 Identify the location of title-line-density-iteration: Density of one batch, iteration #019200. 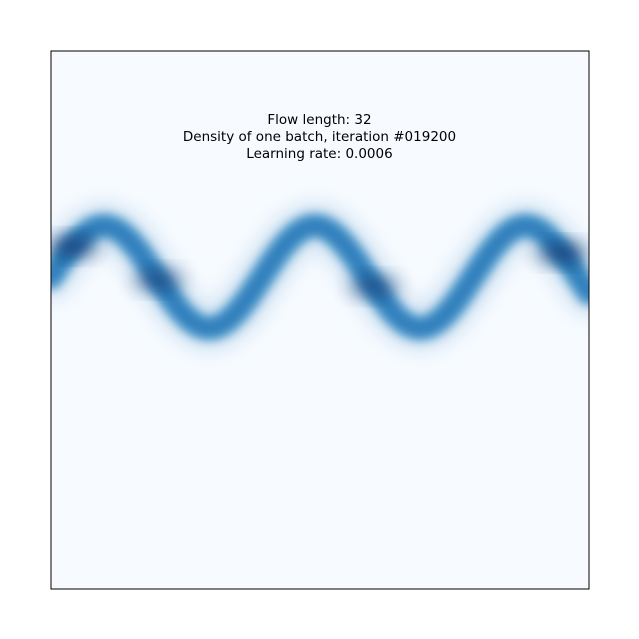
(319, 137).